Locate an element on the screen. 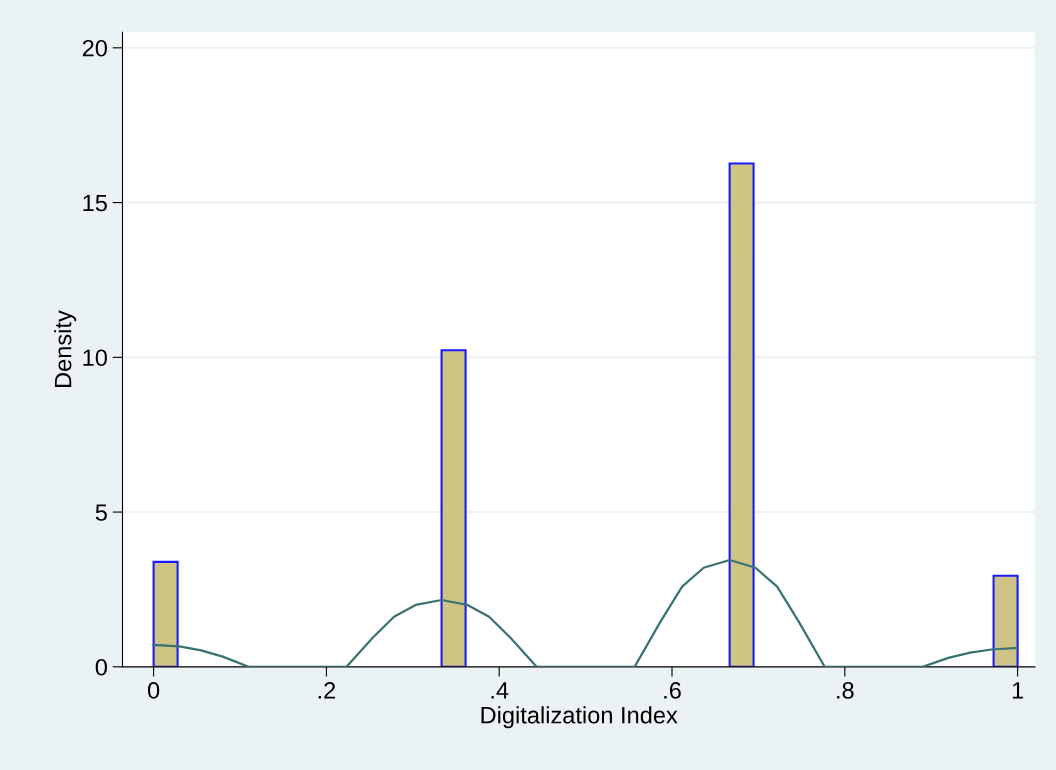  y-tick-label: 0 is located at coordinates (101, 667).